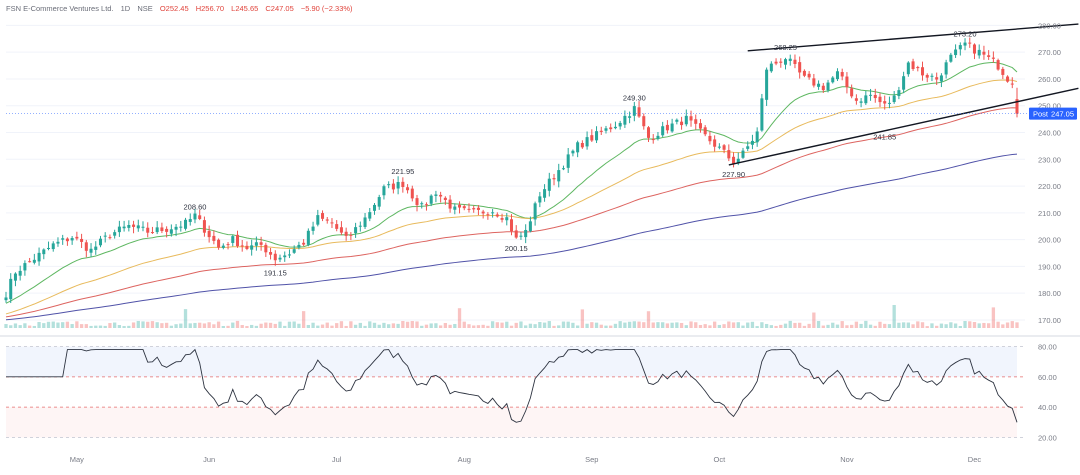 The image size is (1080, 475). I want to click on symbol-name: FSN E-Commerce Ventures Ltd., so click(60, 8).